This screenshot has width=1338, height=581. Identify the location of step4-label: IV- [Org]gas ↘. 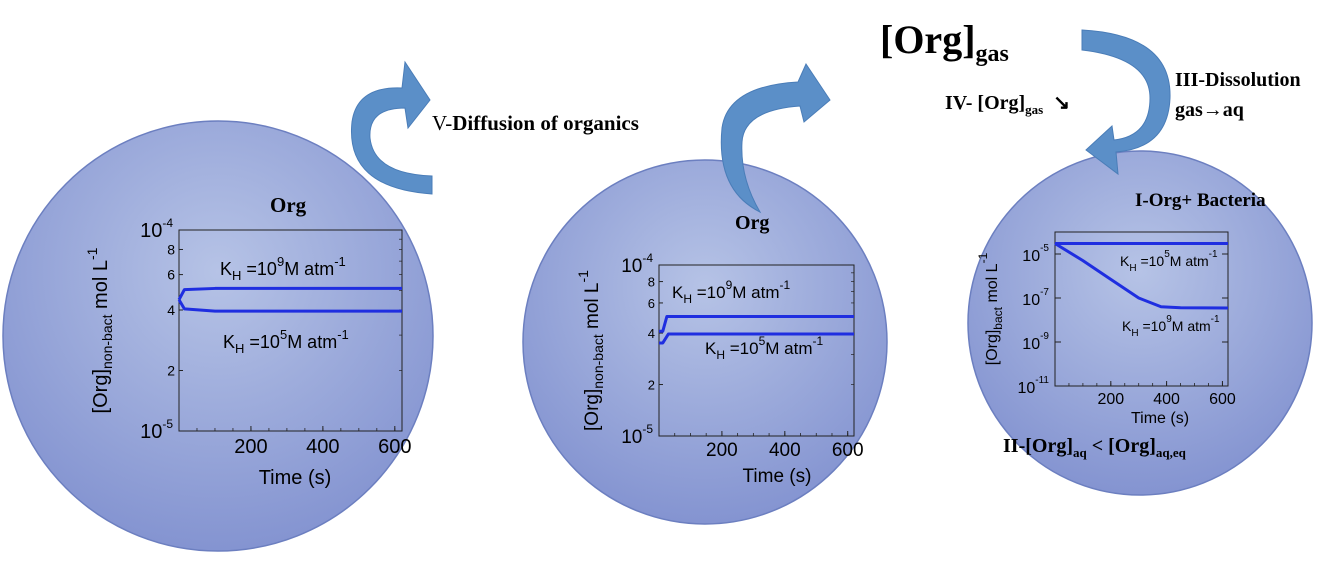
(1007, 104).